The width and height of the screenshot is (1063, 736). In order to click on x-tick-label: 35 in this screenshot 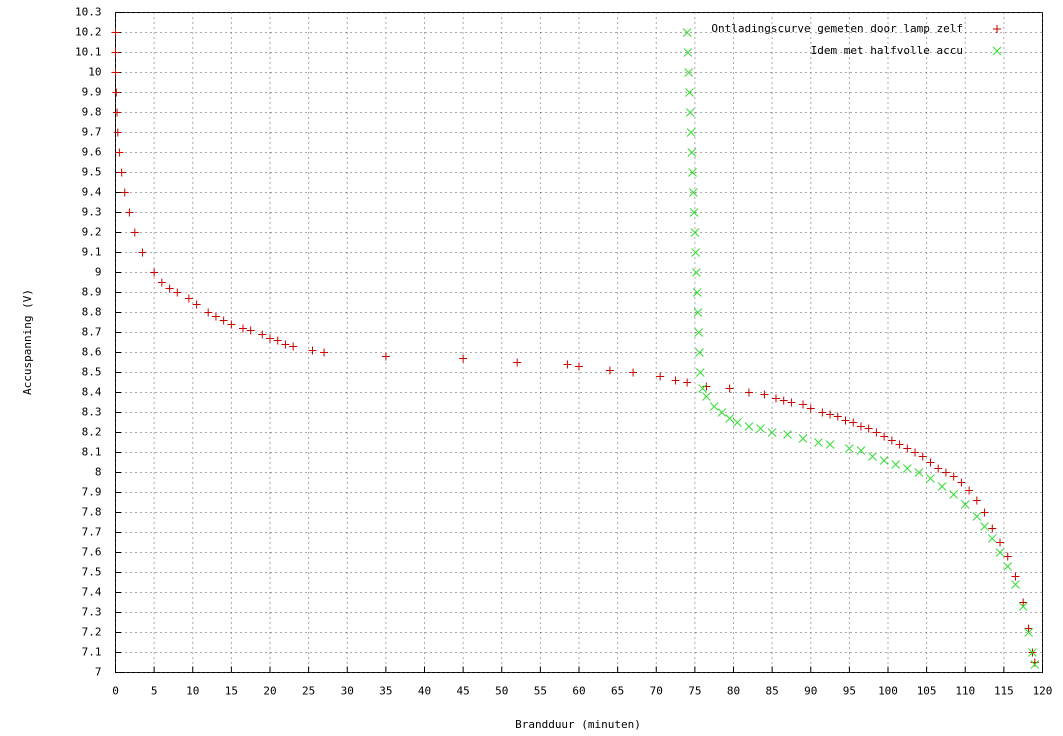, I will do `click(385, 691)`.